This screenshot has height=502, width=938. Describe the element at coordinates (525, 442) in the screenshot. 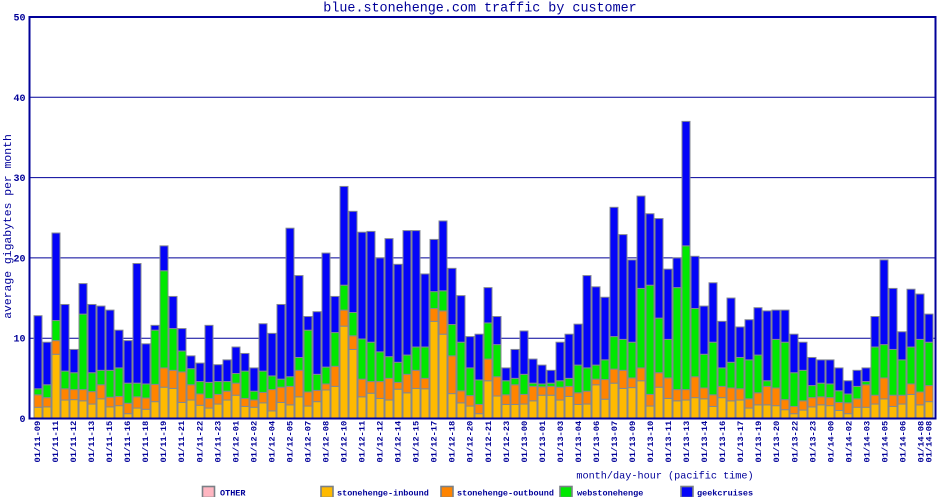

I see `svg-text: 01/13-00` at that location.